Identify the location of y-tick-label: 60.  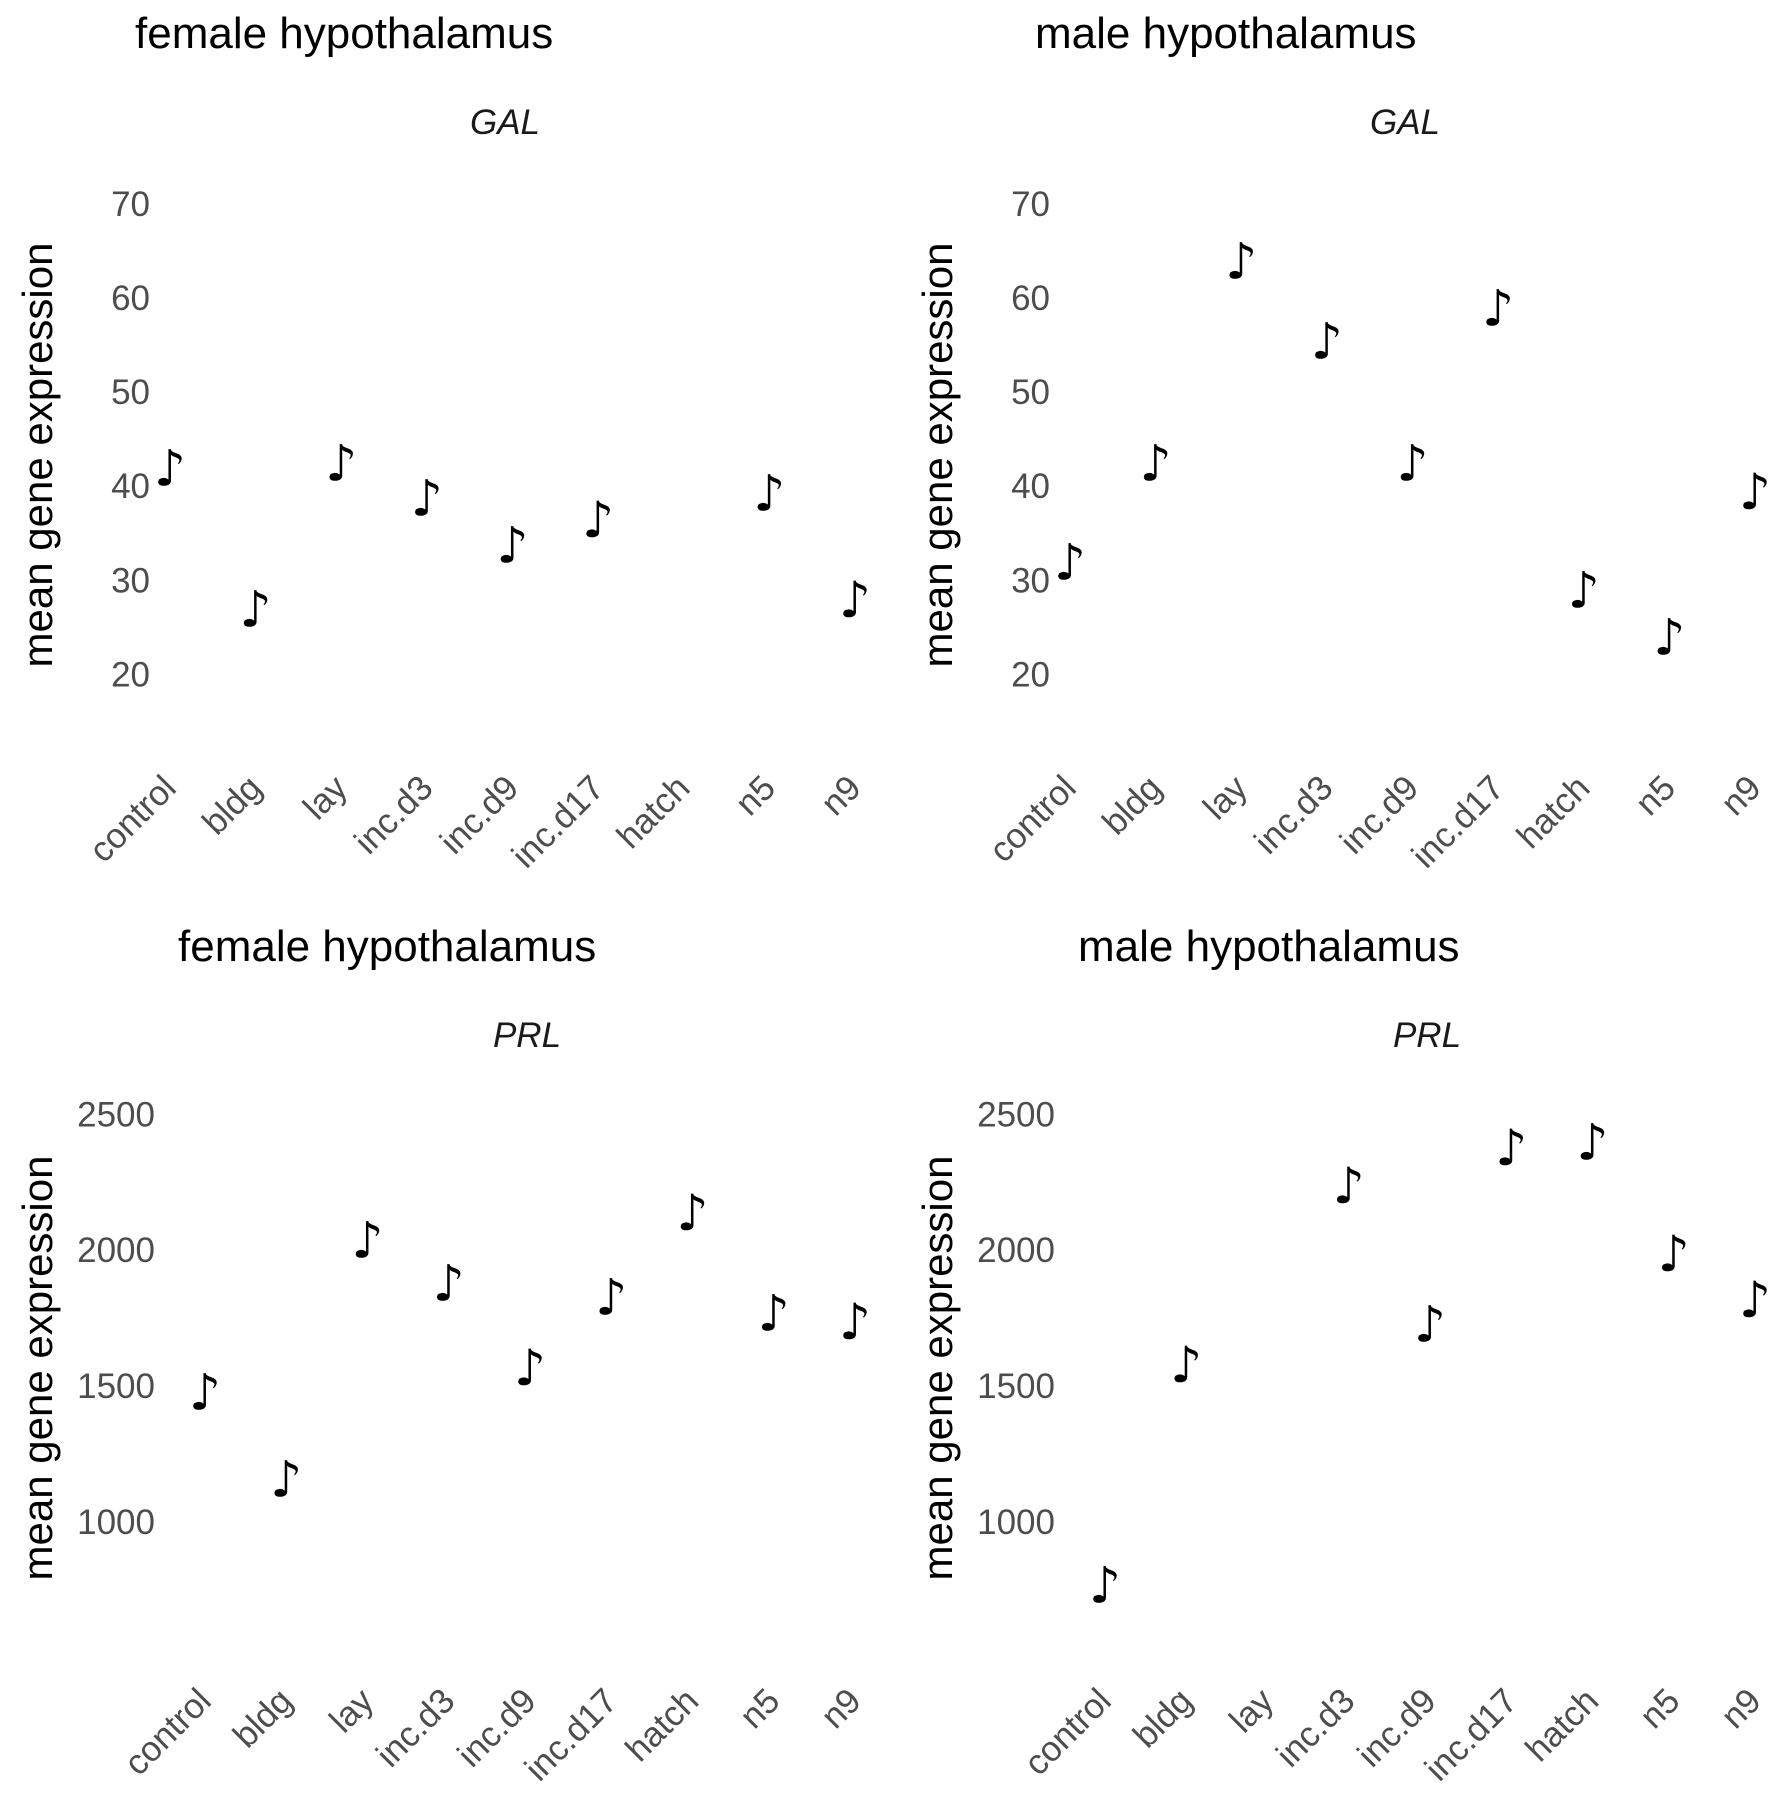
(1030, 298).